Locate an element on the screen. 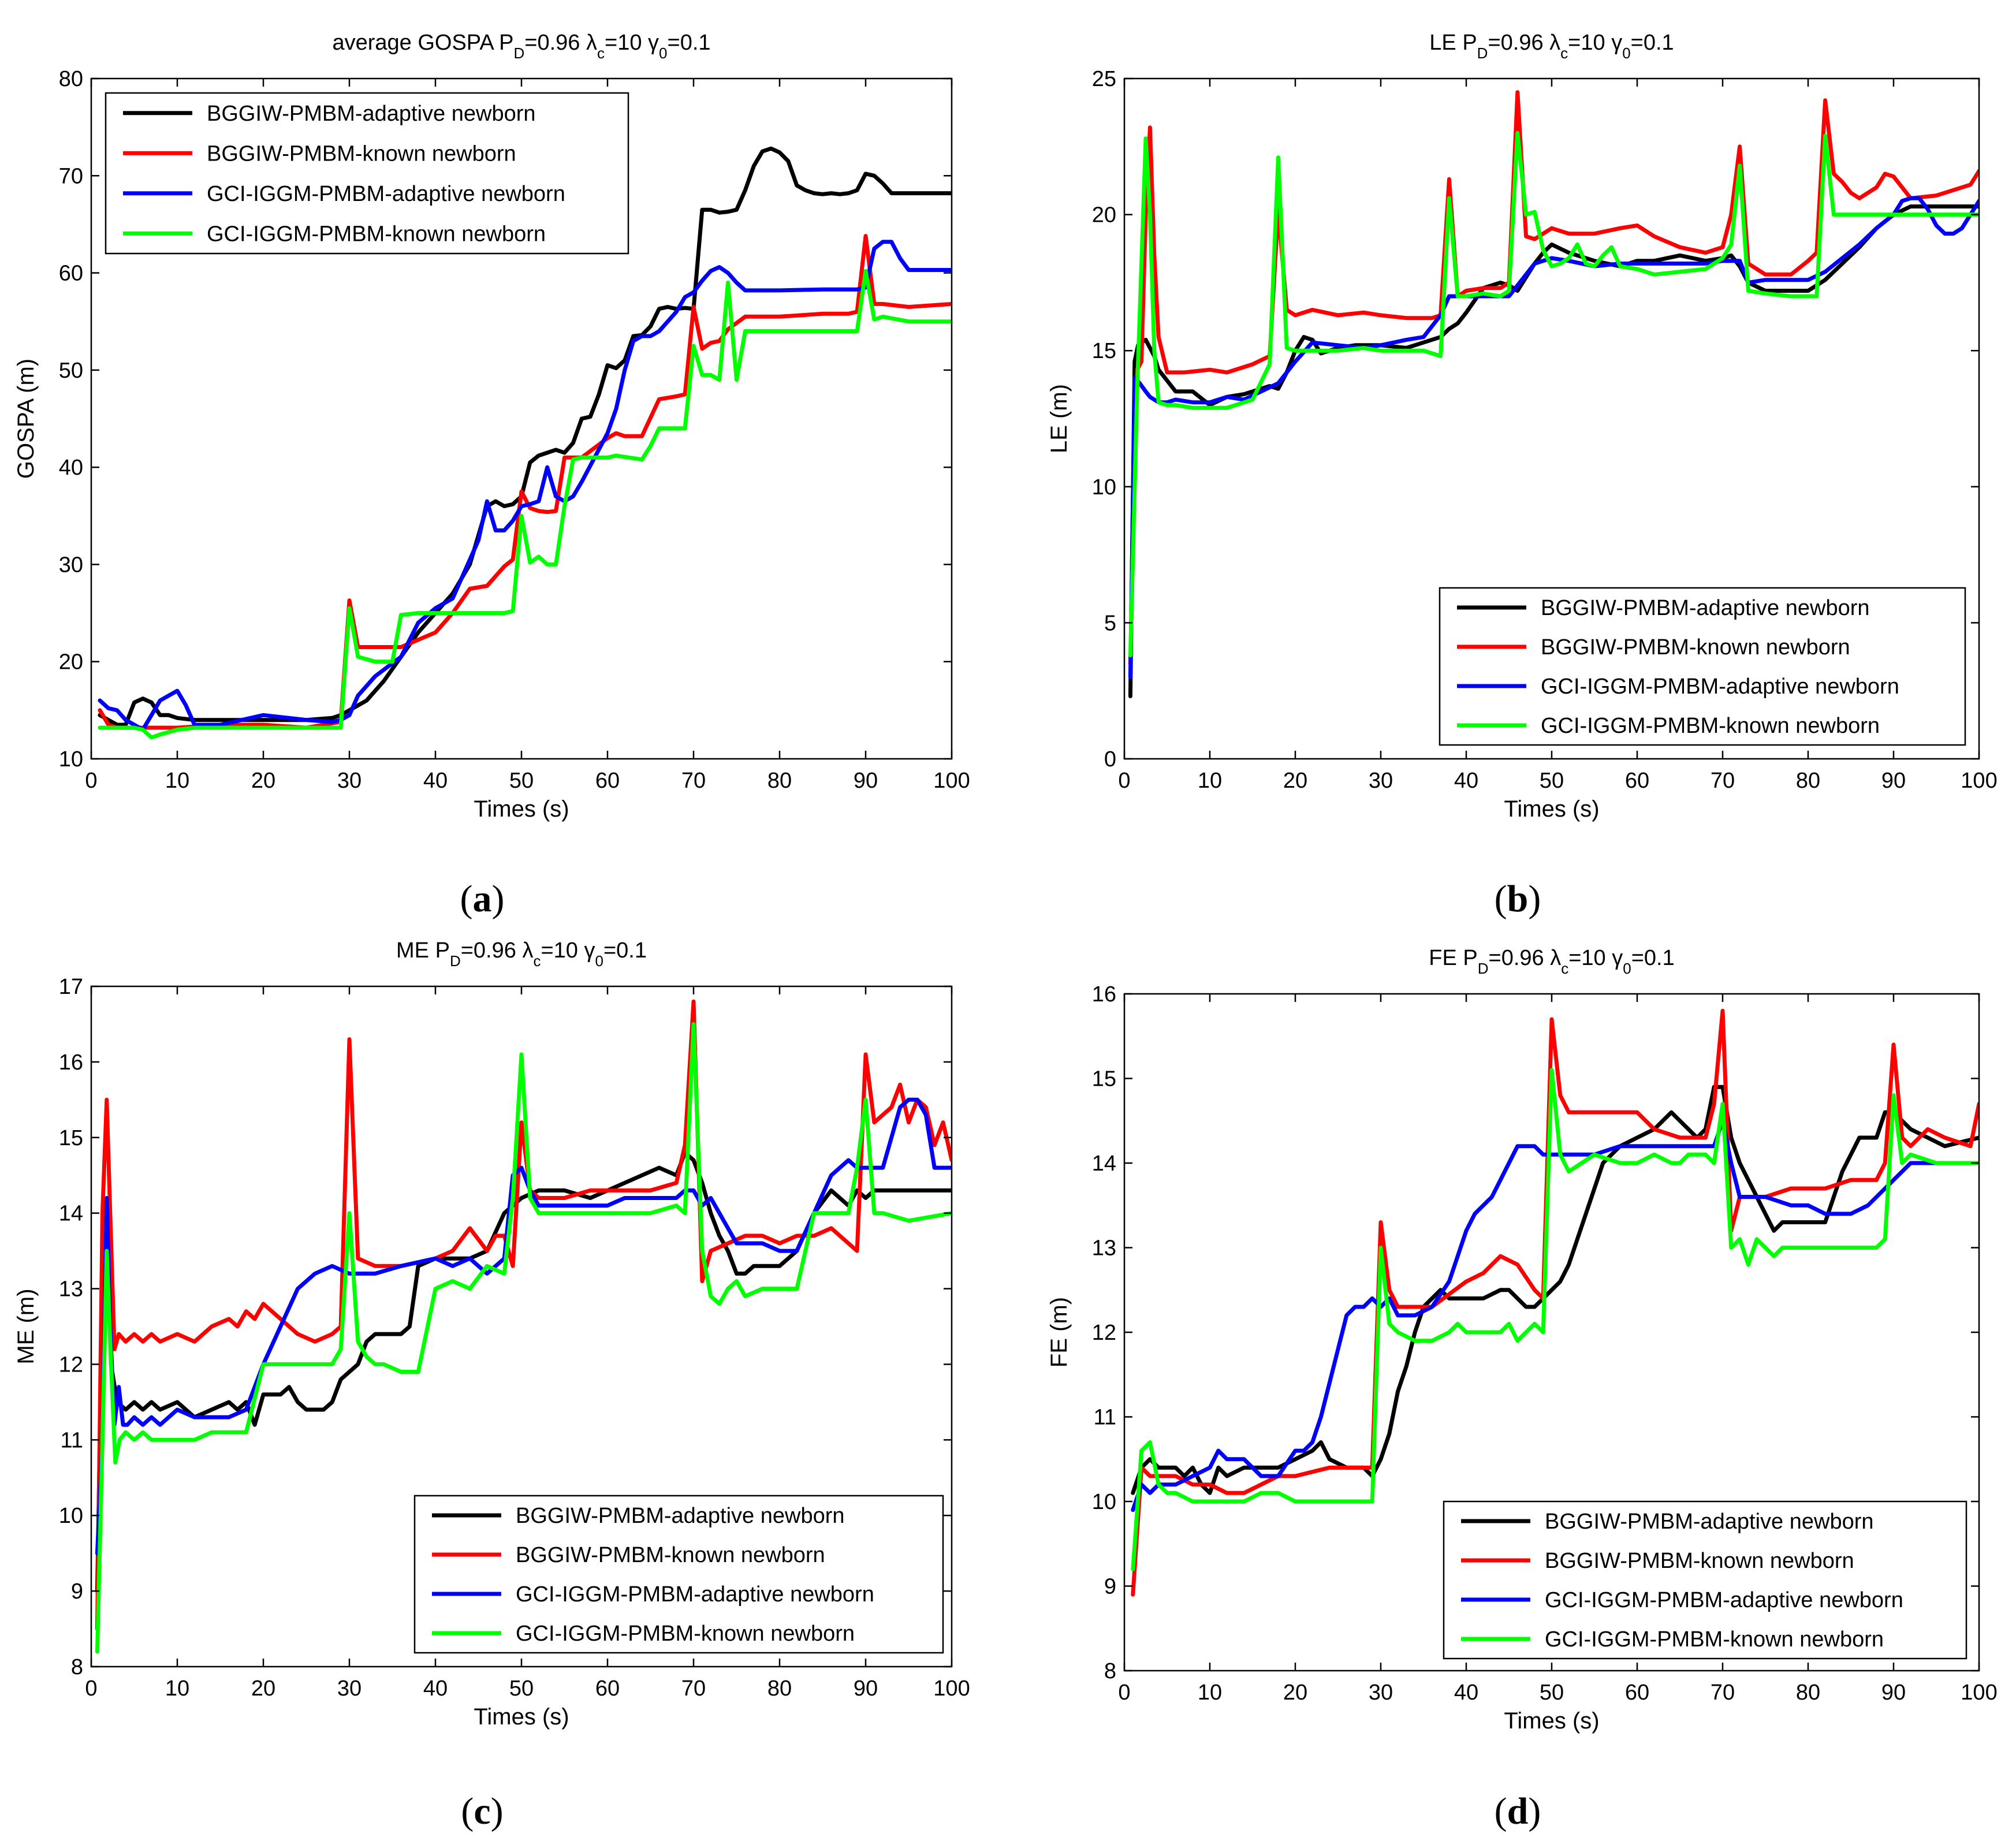  x-tick-label: 70 is located at coordinates (1723, 1692).